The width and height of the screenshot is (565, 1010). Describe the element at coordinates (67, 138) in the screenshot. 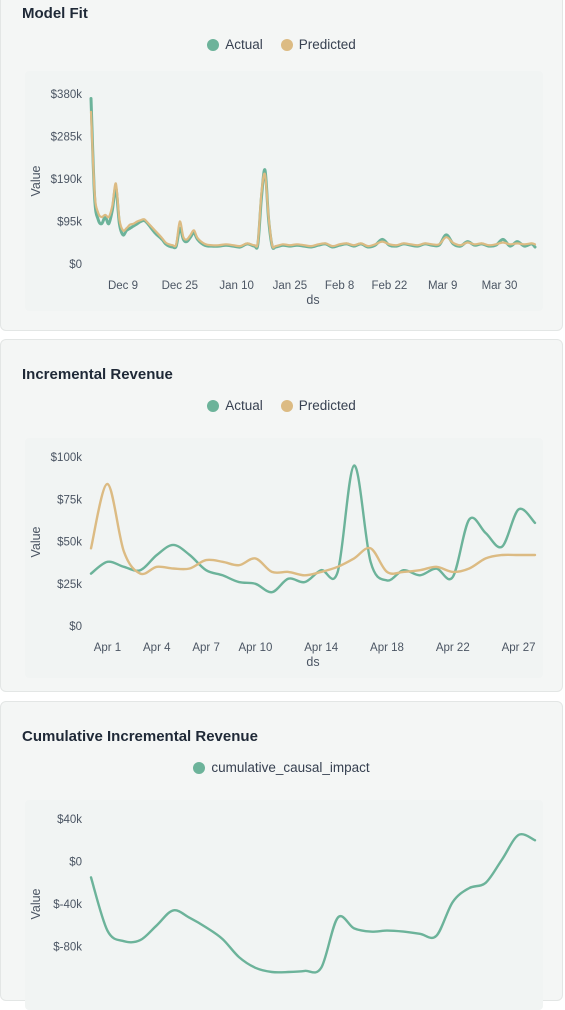

I see `y-tick-label: $285k` at that location.